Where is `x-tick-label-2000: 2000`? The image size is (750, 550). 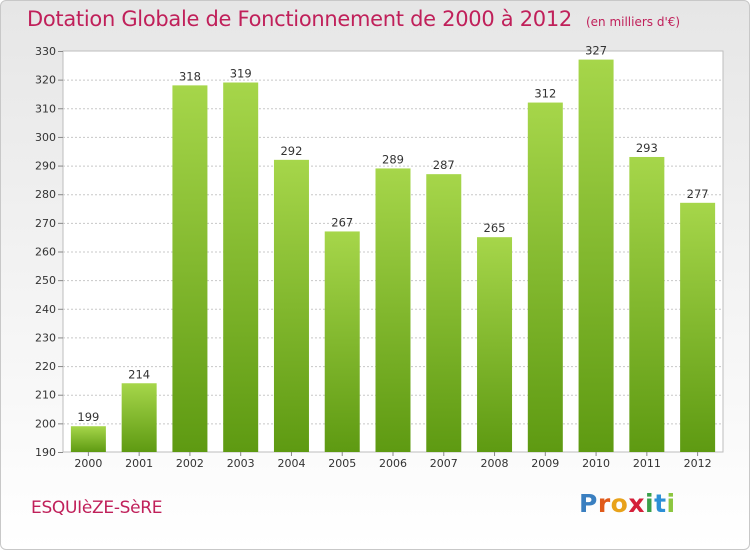
x-tick-label-2000: 2000 is located at coordinates (88, 463).